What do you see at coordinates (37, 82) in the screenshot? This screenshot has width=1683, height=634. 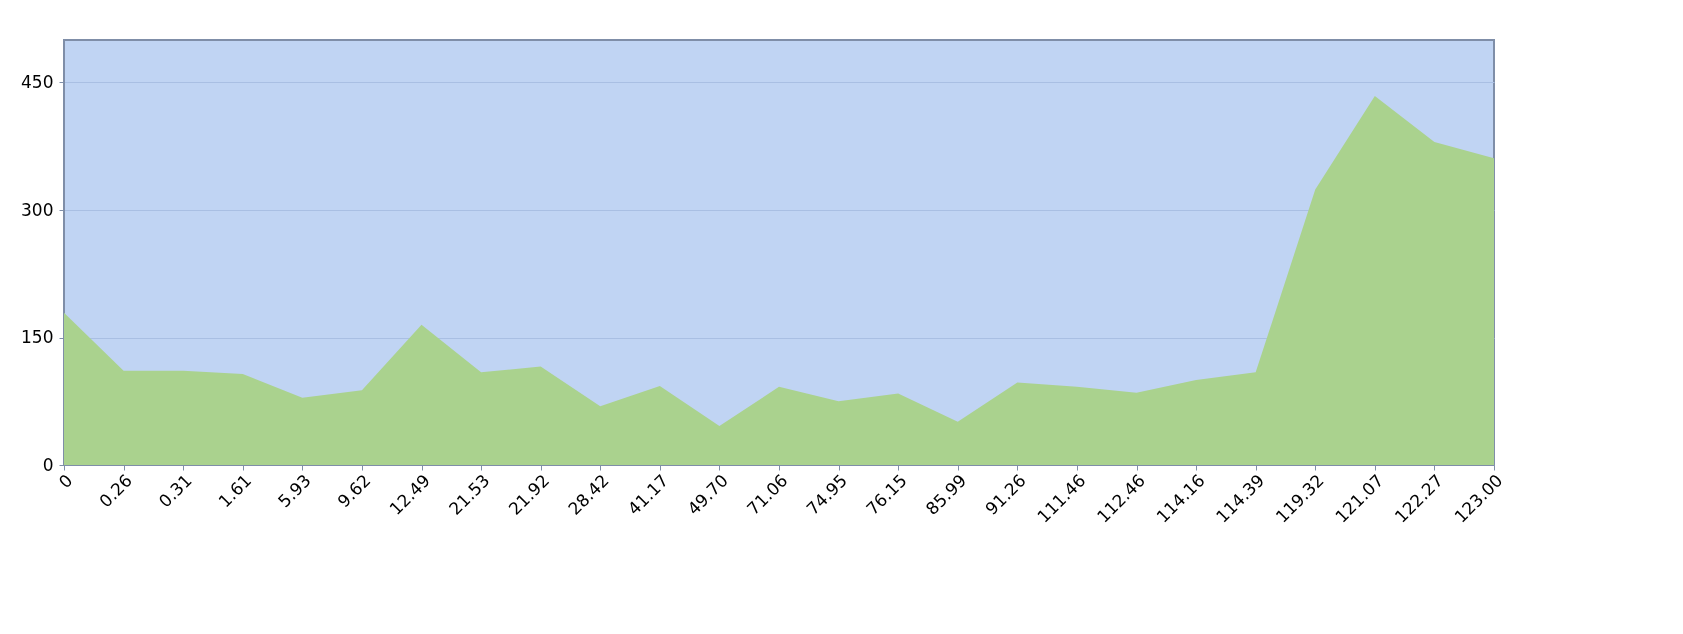 I see `y-tick-label: 450` at bounding box center [37, 82].